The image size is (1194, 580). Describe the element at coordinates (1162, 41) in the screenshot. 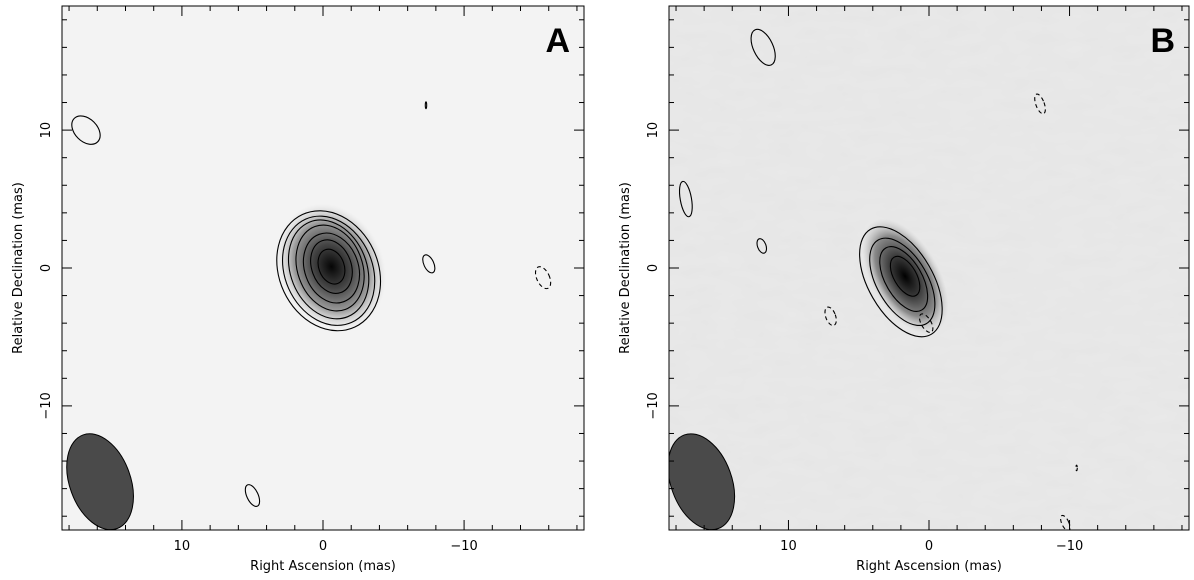

I see `panel-label: B` at that location.